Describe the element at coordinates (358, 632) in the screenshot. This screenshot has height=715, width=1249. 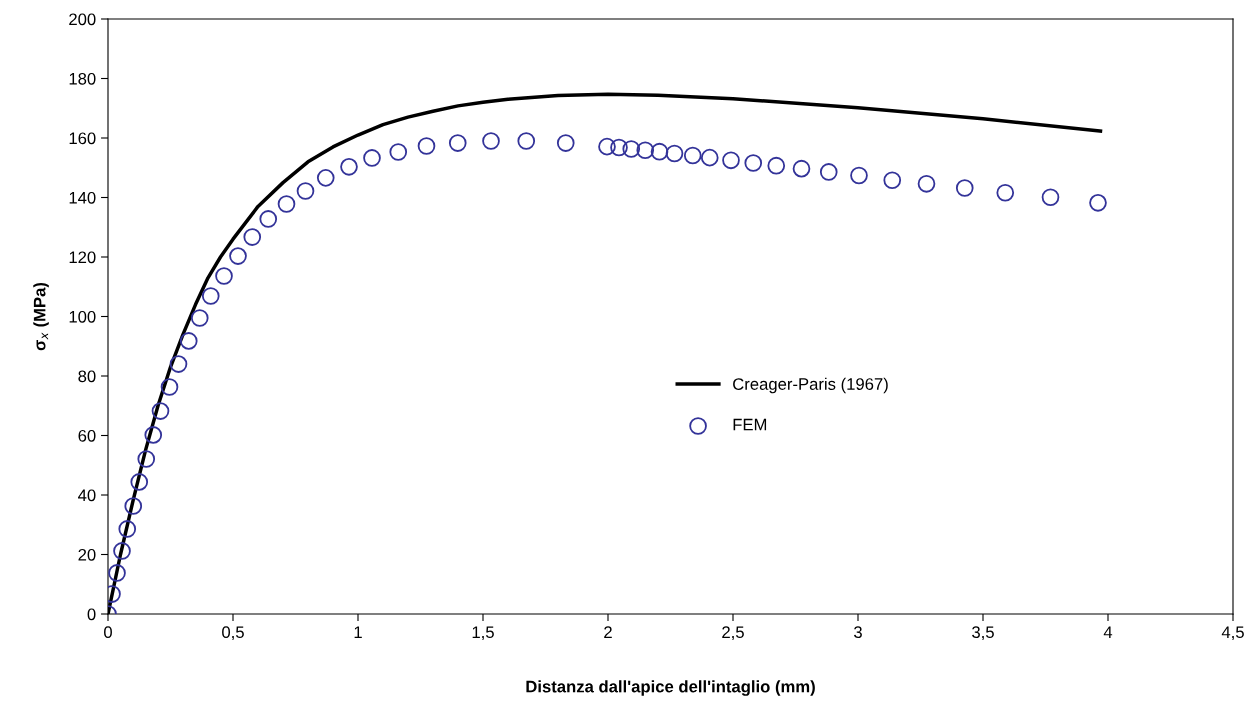
I see `x-tick-label: 1` at that location.